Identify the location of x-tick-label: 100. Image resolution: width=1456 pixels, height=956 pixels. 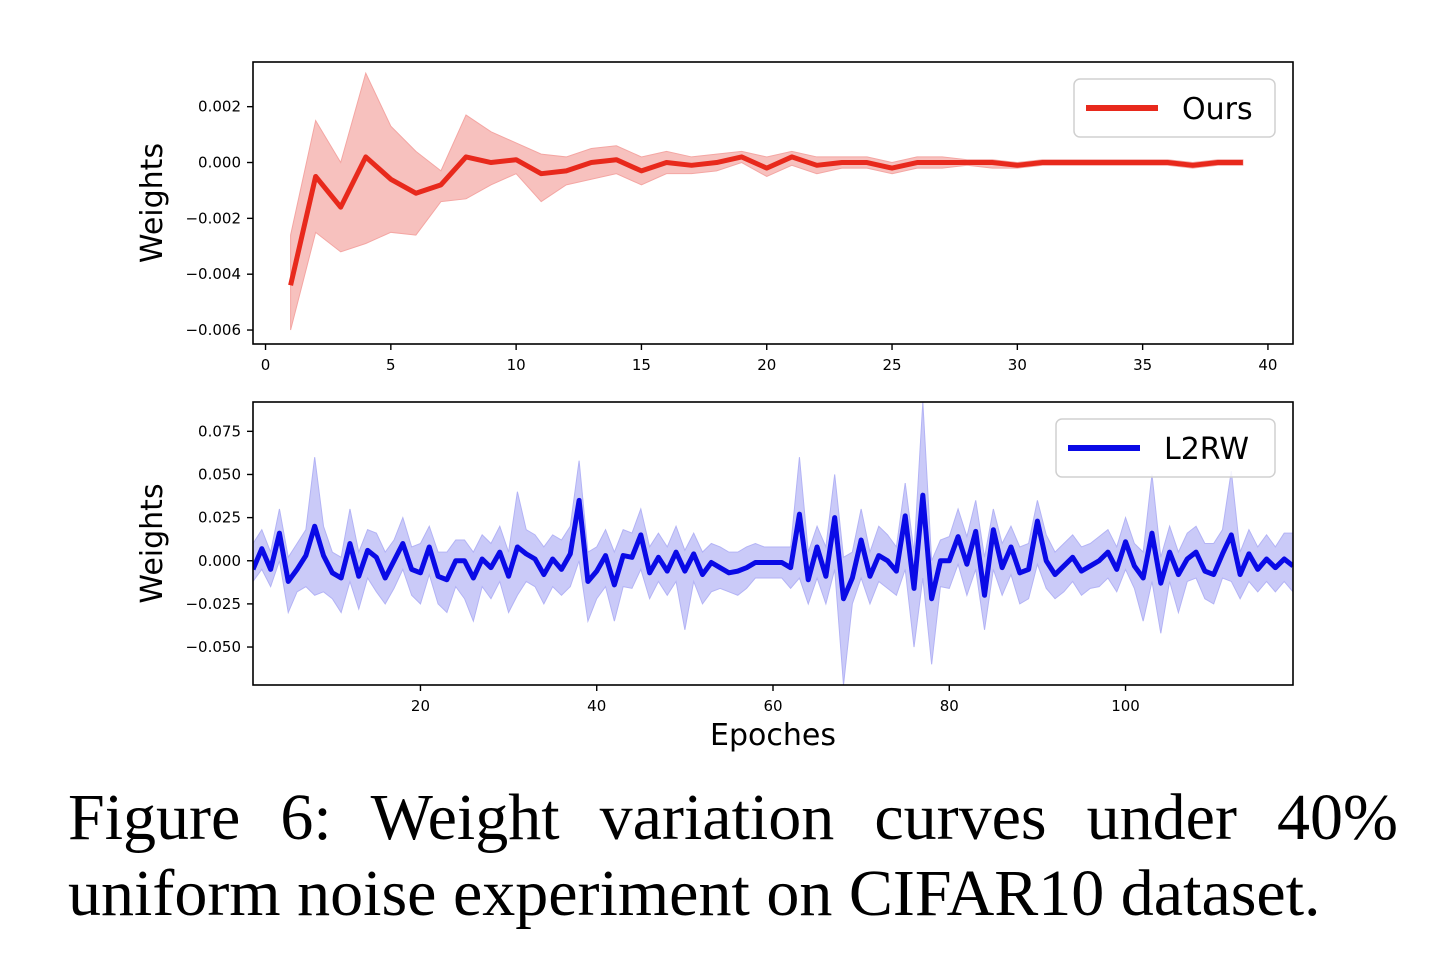
(1125, 706).